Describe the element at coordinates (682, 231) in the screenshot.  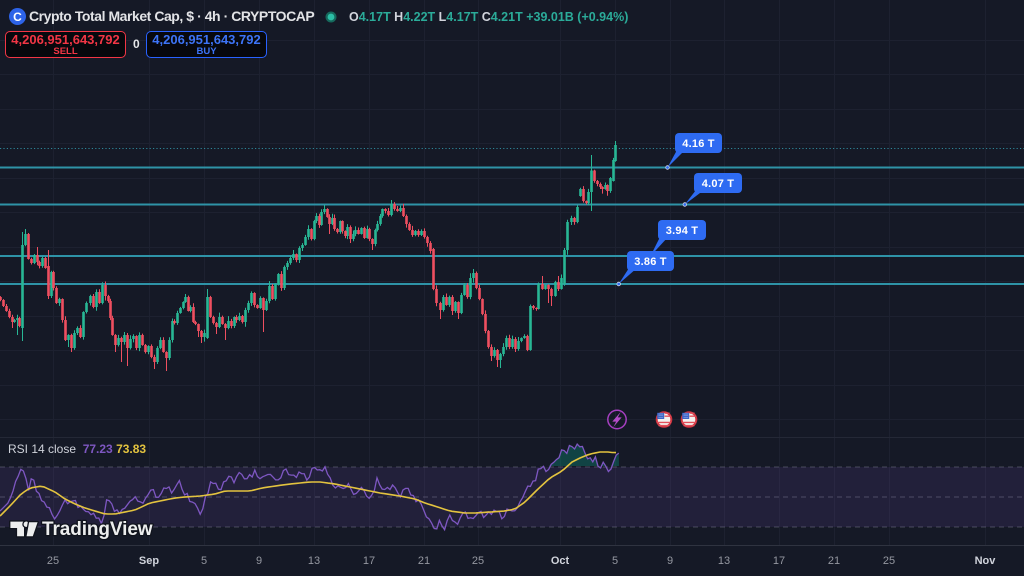
I see `svg-text: 3.94 T` at that location.